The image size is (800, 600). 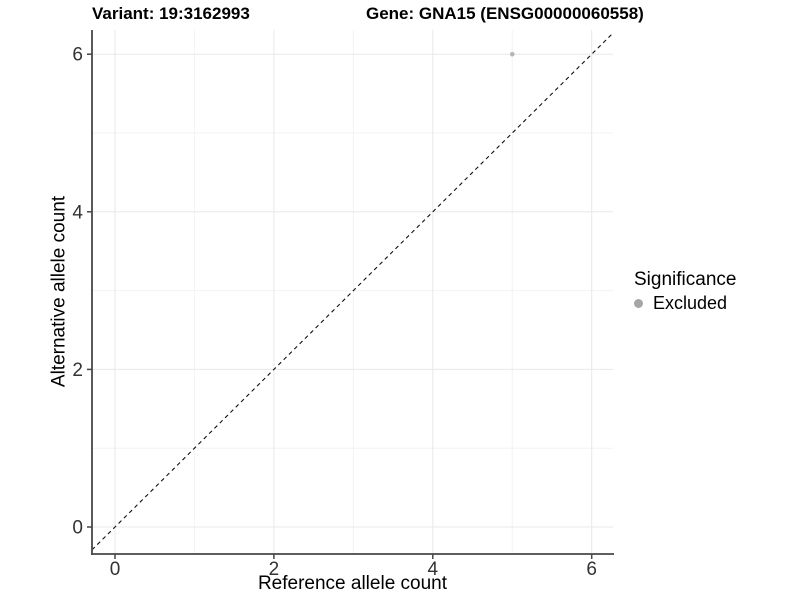 What do you see at coordinates (505, 13) in the screenshot?
I see `gene-title: Gene: GNA15 (ENSG00000060558)` at bounding box center [505, 13].